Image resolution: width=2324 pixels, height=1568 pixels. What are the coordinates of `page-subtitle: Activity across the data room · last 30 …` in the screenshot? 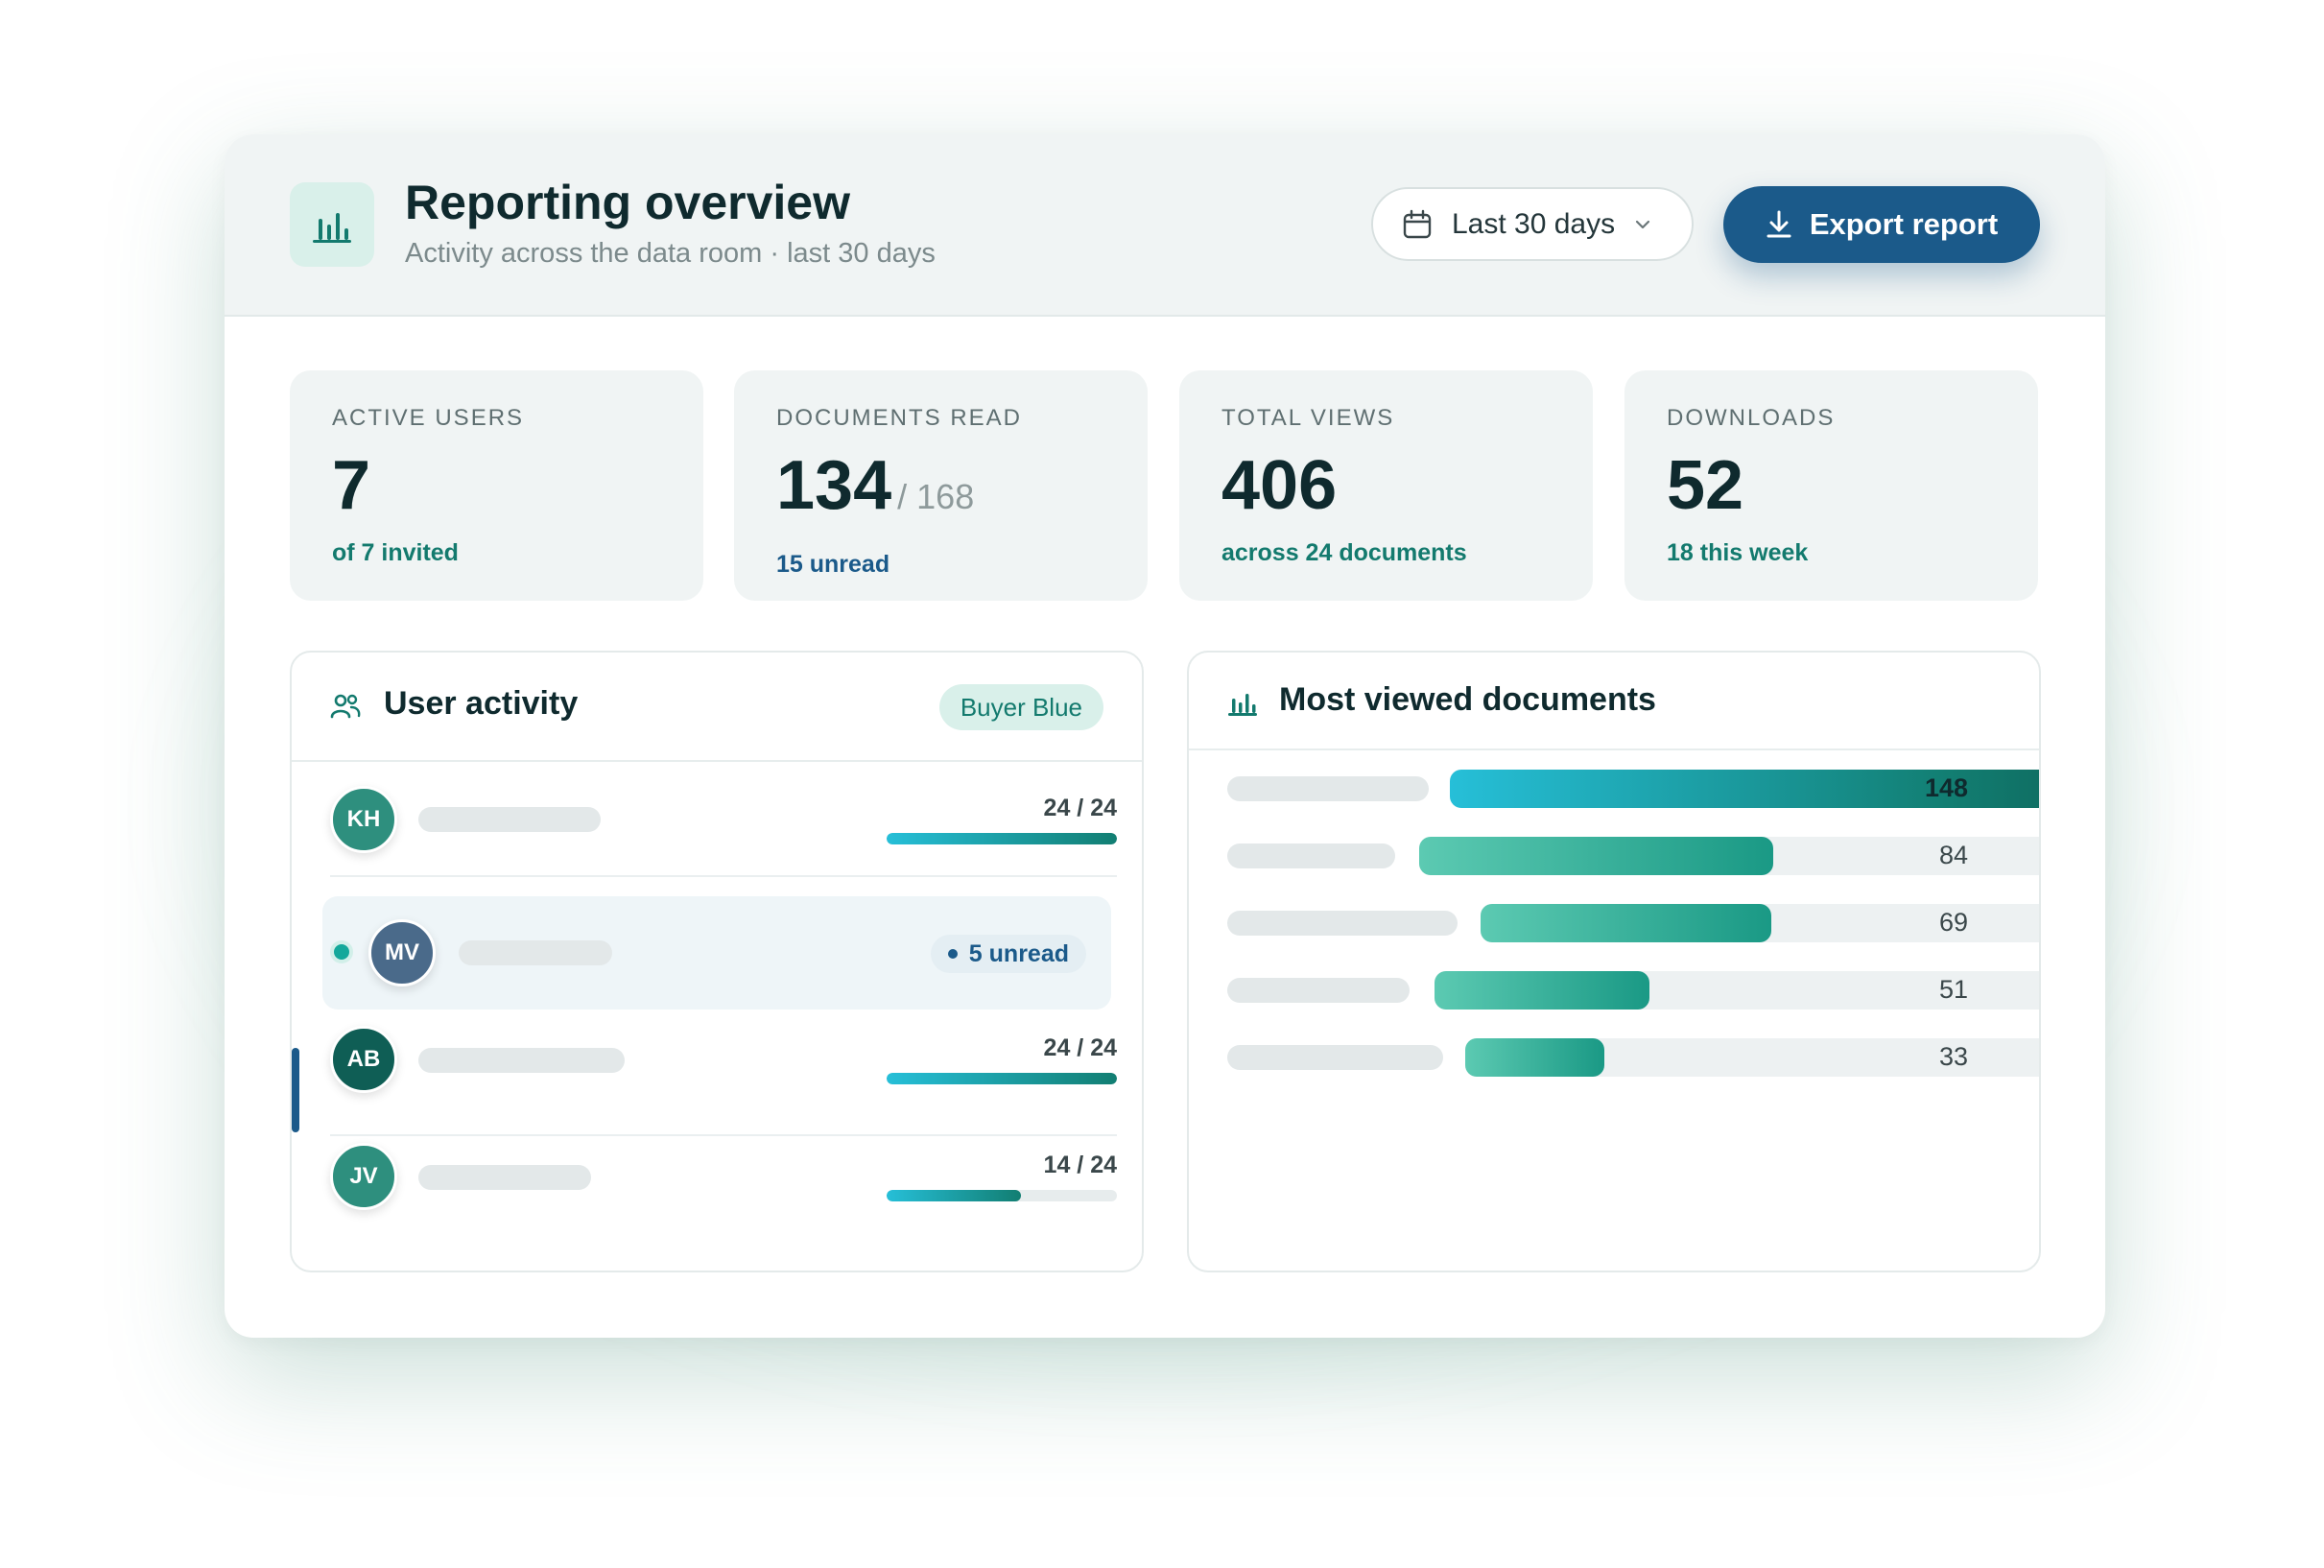 It's located at (670, 253).